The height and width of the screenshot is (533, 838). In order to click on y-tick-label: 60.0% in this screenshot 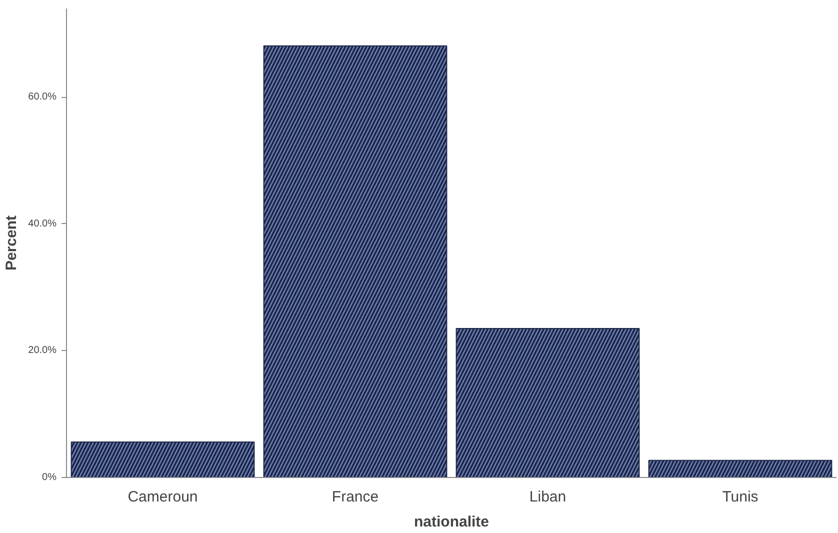, I will do `click(42, 97)`.